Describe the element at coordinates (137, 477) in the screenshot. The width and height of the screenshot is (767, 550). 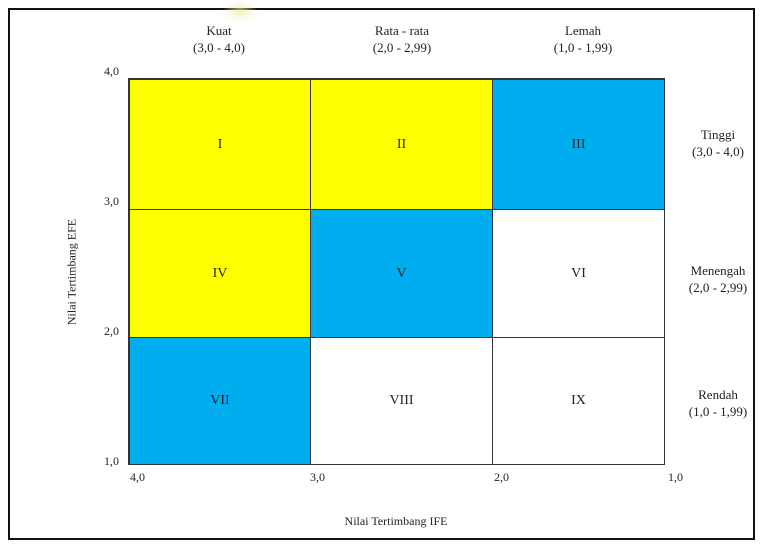
I see `x-tick: 4,0` at that location.